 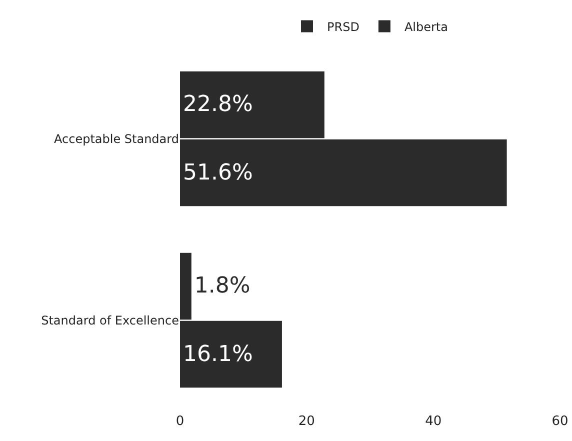 I want to click on x-tick-label: 0, so click(x=180, y=421).